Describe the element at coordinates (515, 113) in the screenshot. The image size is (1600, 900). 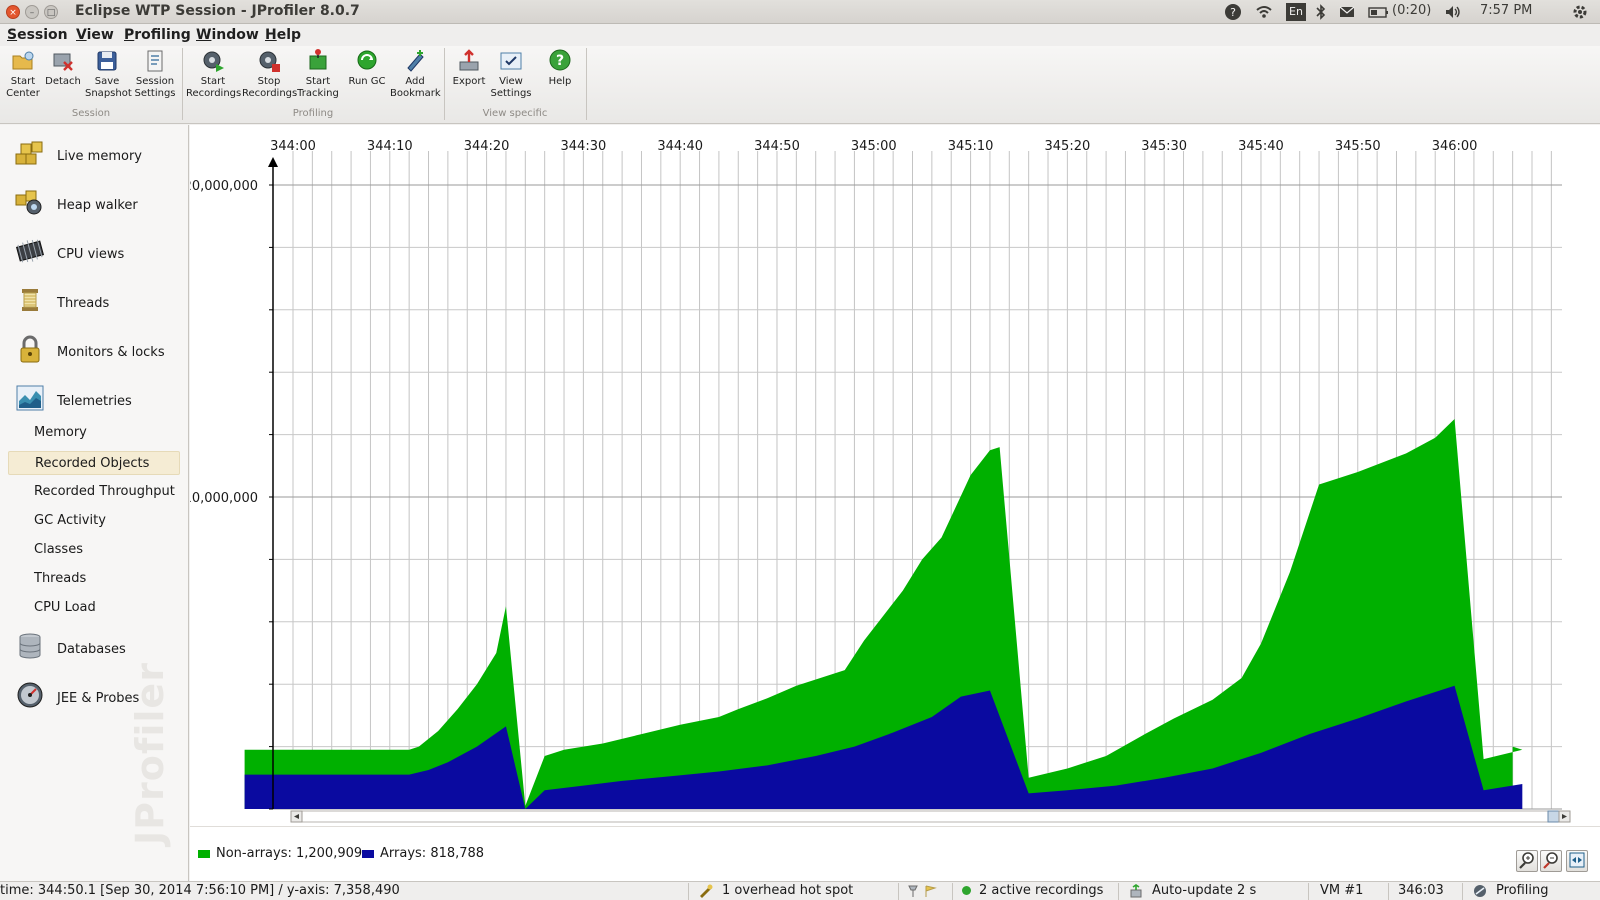
I see `toolbar-group-view-specific-label: View specific` at that location.